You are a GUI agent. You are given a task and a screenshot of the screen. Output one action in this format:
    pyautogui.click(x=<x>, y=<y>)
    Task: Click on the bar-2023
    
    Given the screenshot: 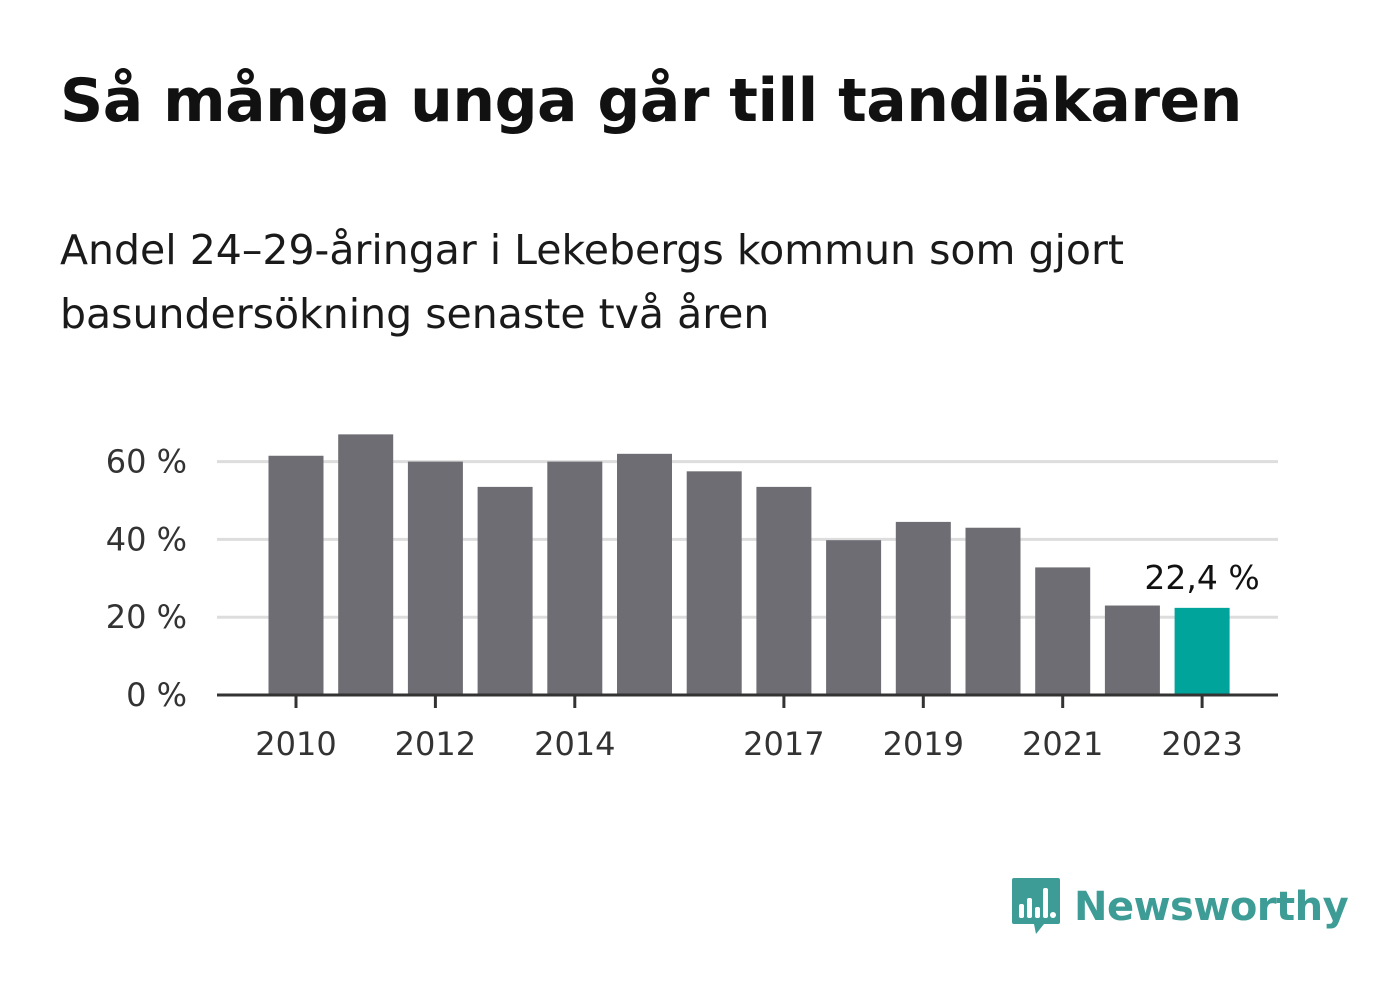 What is the action you would take?
    pyautogui.click(x=1202, y=651)
    